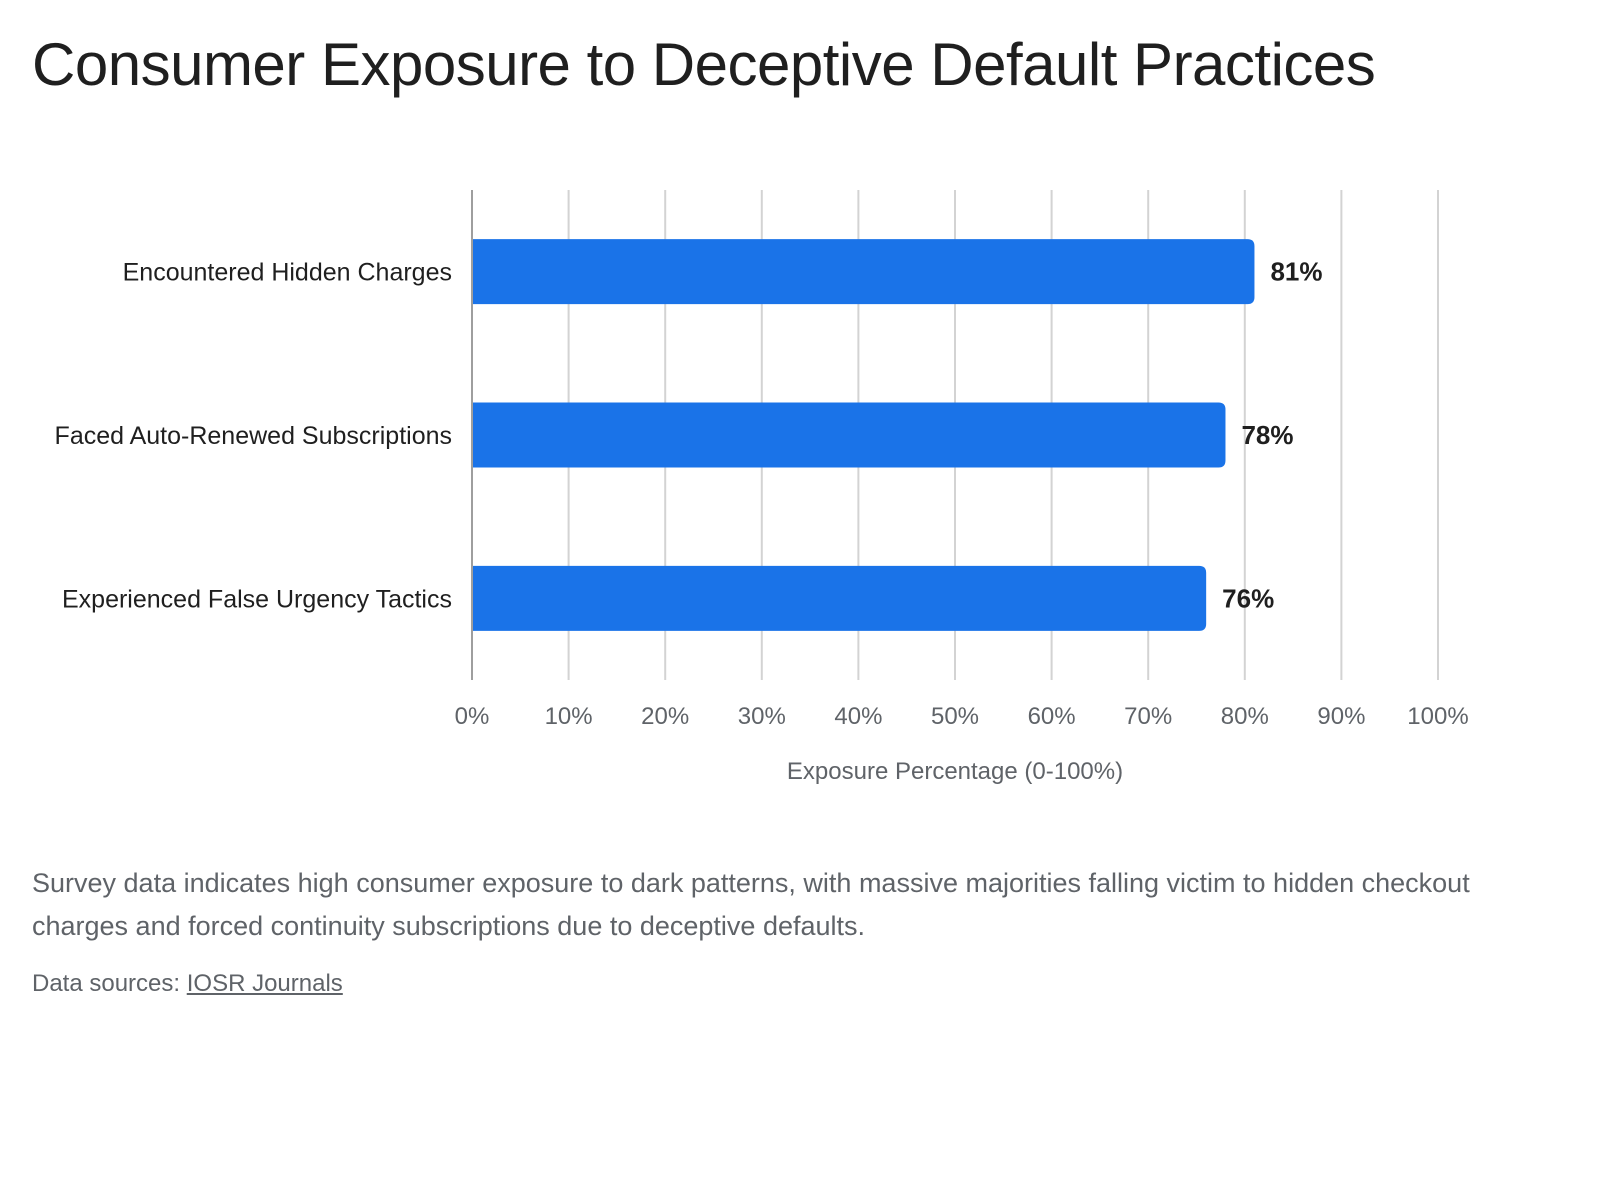 The height and width of the screenshot is (1200, 1600). I want to click on source-link: IOSR Journals, so click(264, 983).